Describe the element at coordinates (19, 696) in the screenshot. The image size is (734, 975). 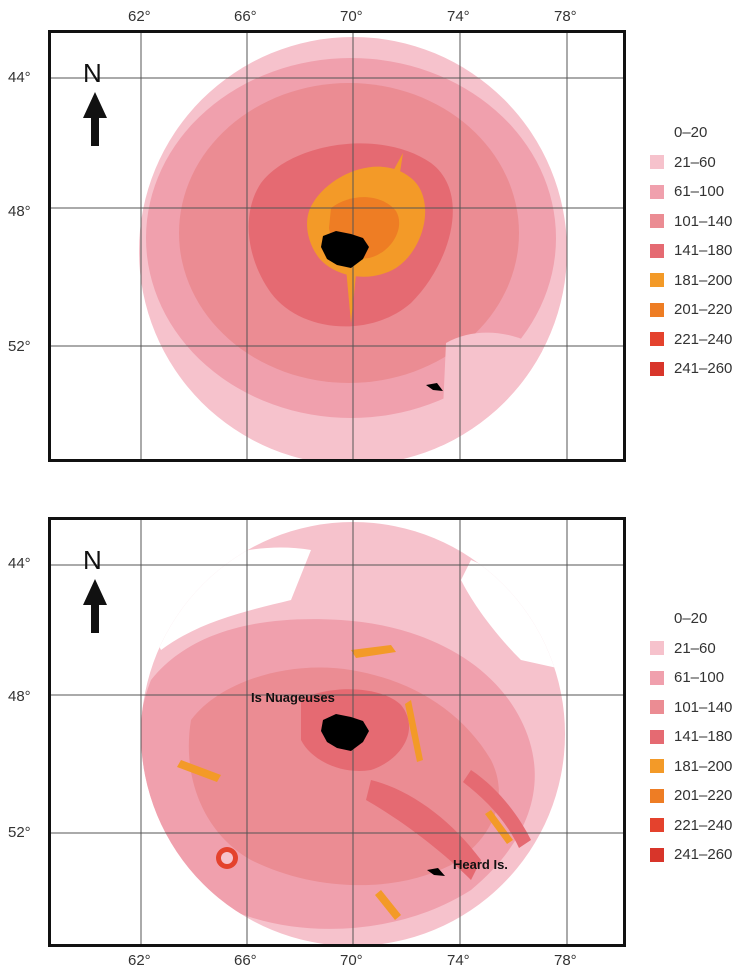
I see `lat-label-bottom-map: 48°` at that location.